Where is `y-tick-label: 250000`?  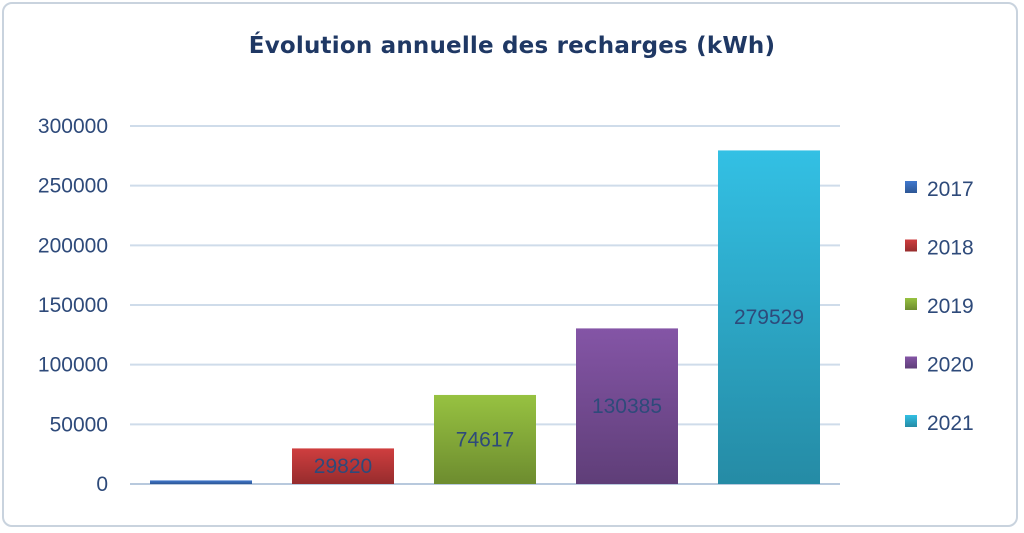
y-tick-label: 250000 is located at coordinates (73, 186).